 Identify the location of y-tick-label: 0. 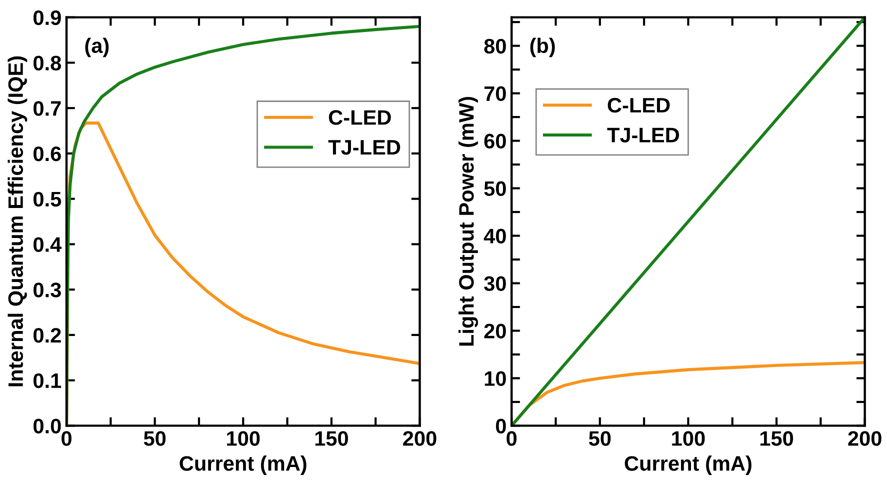
(501, 426).